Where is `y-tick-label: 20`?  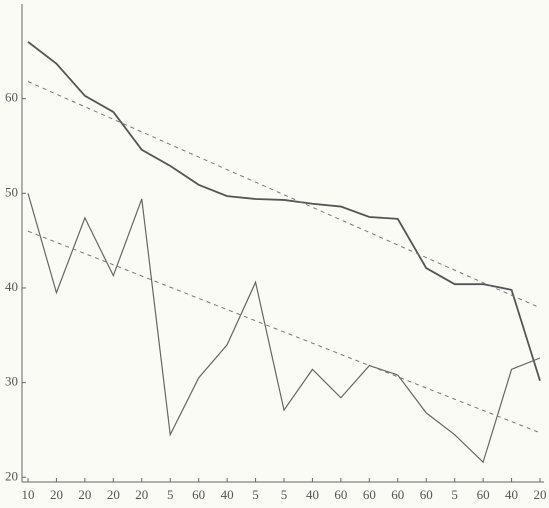
y-tick-label: 20 is located at coordinates (11, 475).